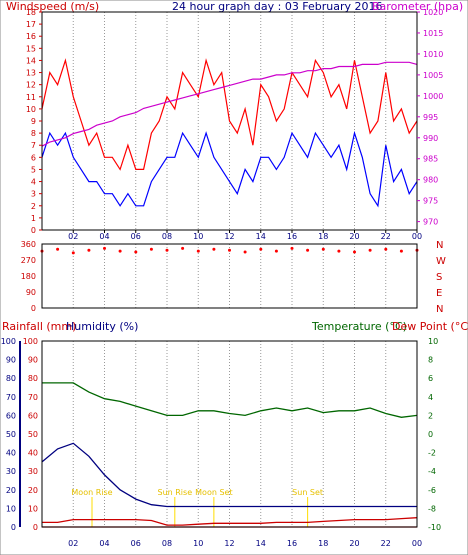  I want to click on direction-y-ticks: 0 90 180 270 360, so click(28, 276).